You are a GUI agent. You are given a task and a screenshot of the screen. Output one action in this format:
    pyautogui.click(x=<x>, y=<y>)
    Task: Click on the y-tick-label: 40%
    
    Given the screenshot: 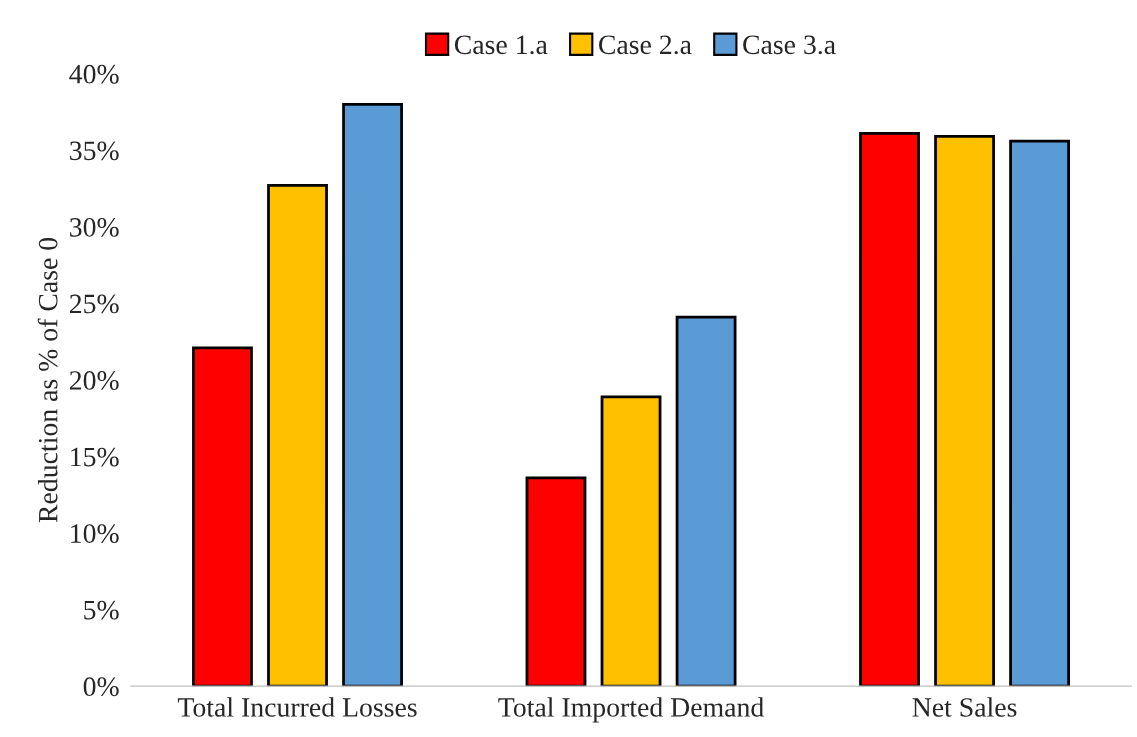 What is the action you would take?
    pyautogui.click(x=94, y=74)
    